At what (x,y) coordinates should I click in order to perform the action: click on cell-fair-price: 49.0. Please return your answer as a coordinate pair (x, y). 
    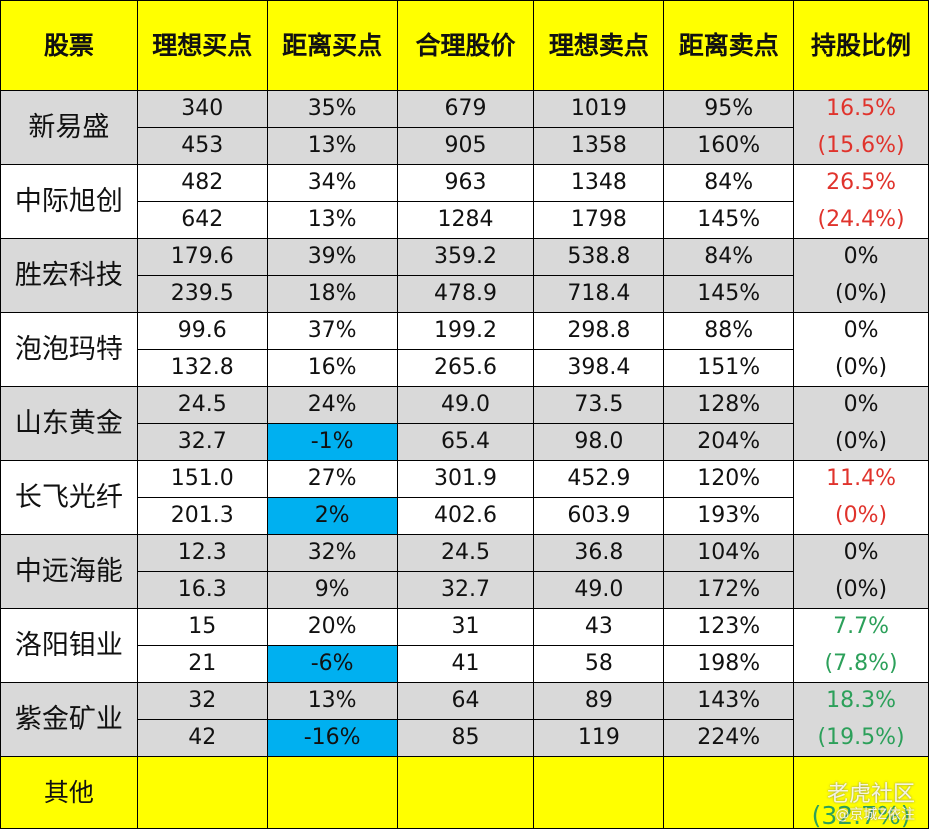
    Looking at the image, I should click on (465, 405).